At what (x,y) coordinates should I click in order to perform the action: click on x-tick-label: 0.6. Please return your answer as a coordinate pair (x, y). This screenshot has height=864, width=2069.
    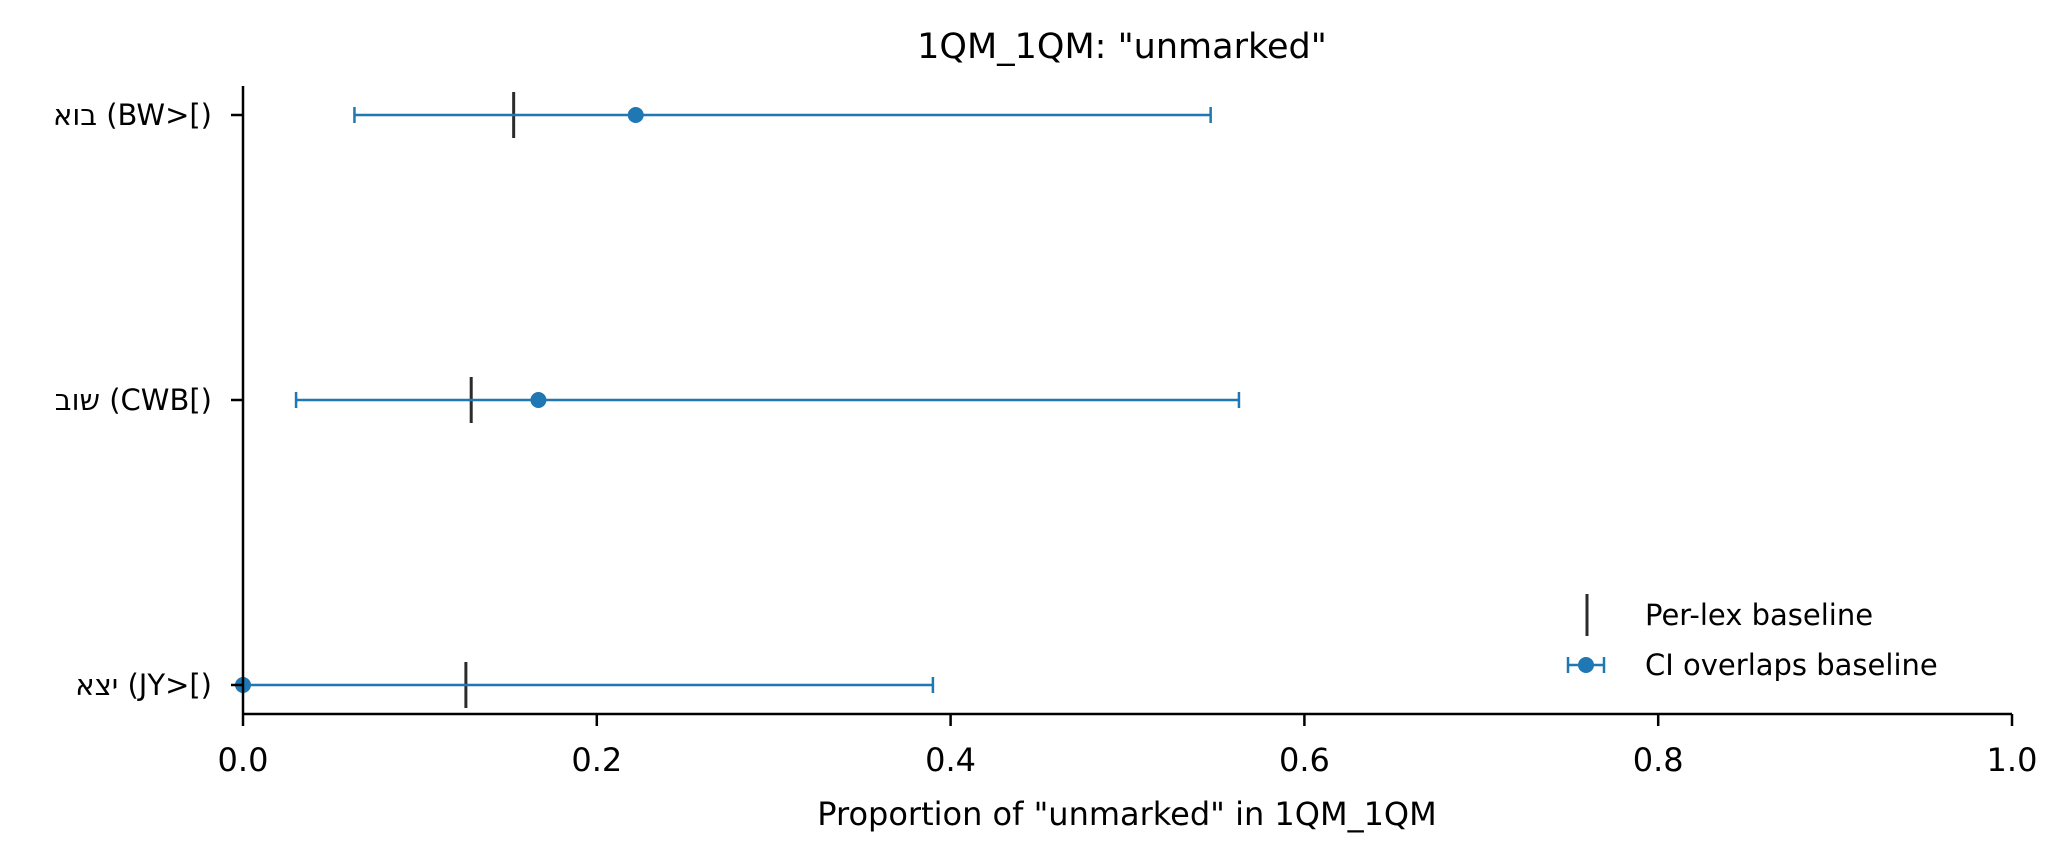
    Looking at the image, I should click on (1304, 760).